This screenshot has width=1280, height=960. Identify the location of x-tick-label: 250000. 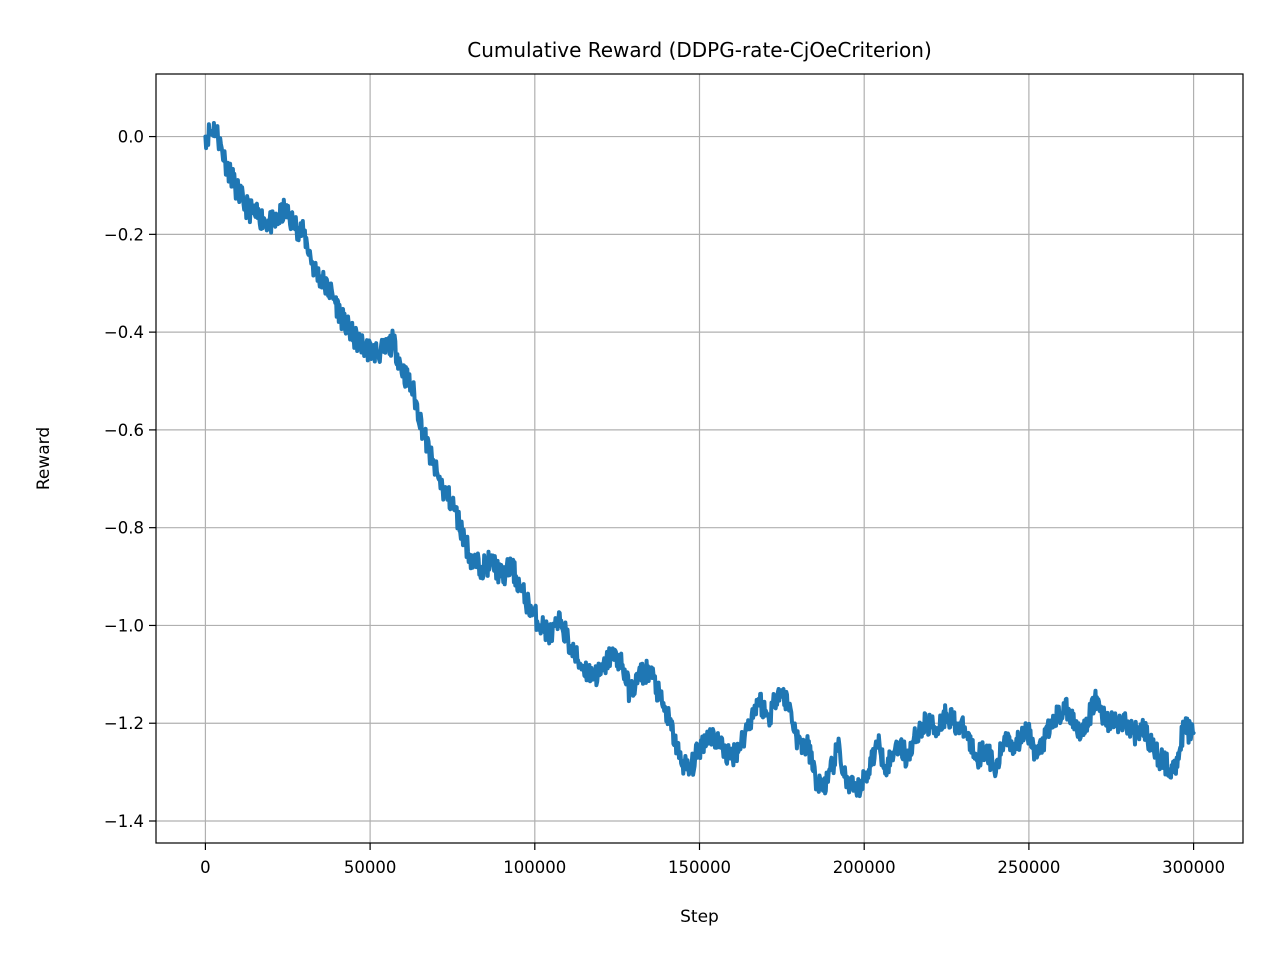
(1028, 867).